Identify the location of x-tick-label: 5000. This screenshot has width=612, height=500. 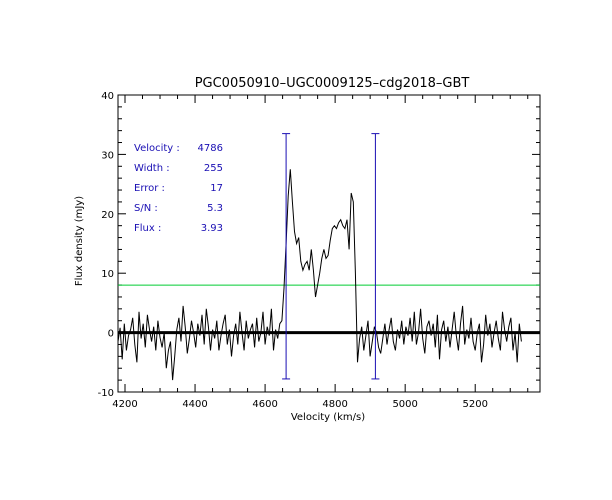
(404, 404).